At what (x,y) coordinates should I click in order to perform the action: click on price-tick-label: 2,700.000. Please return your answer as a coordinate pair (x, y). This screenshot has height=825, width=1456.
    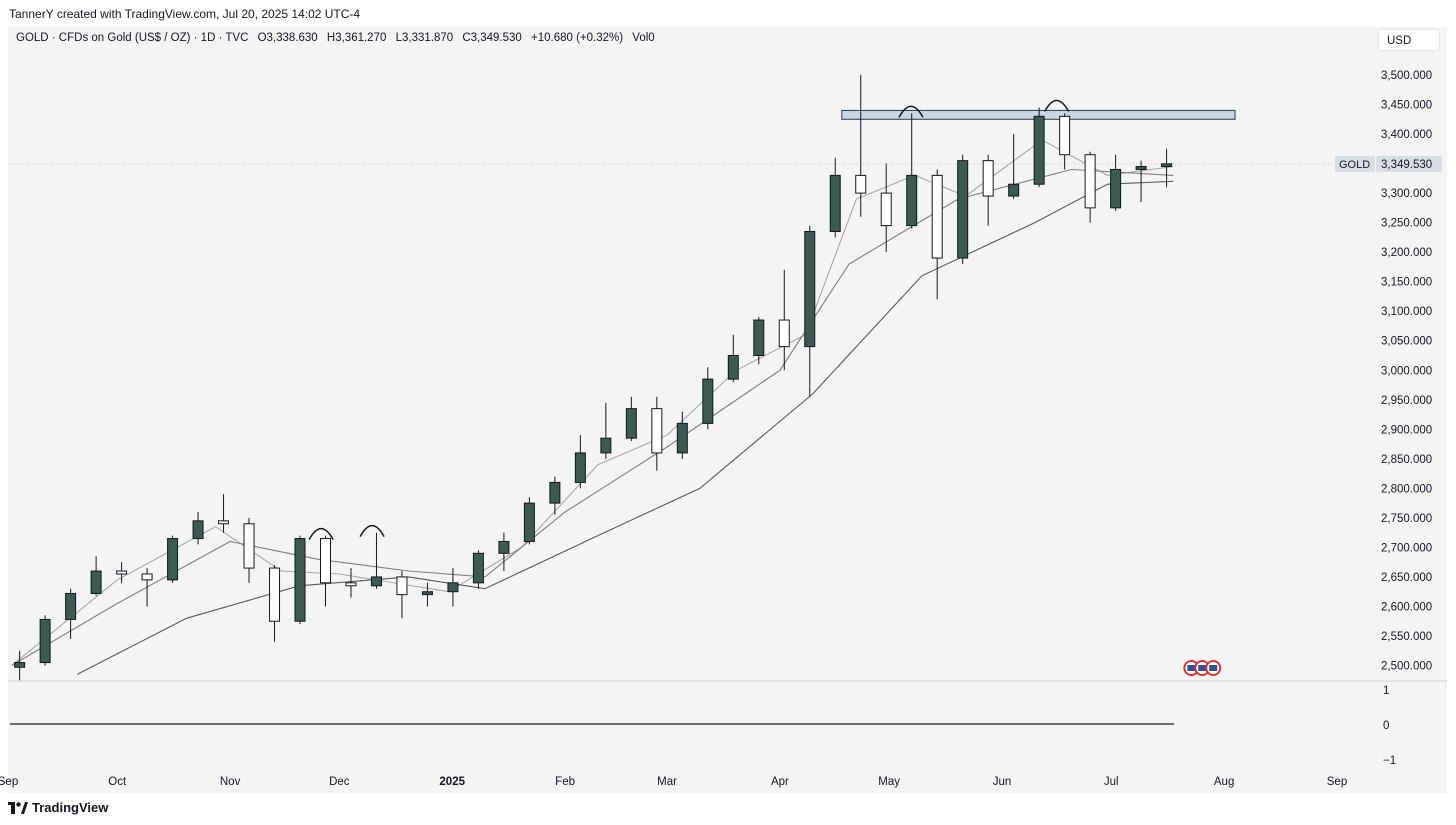
    Looking at the image, I should click on (1406, 548).